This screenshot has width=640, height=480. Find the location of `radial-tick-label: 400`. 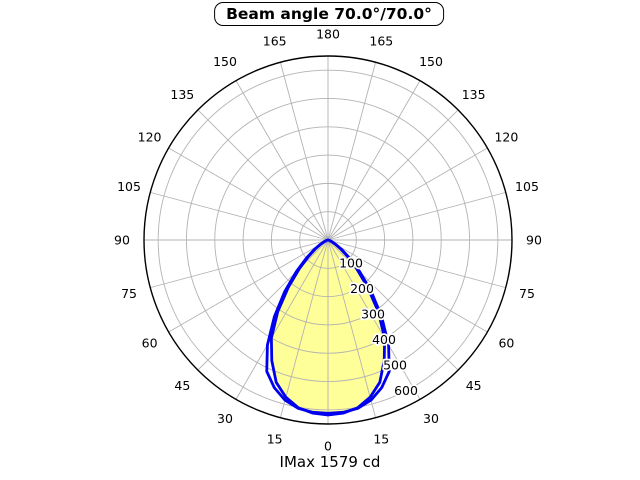

radial-tick-label: 400 is located at coordinates (384, 339).